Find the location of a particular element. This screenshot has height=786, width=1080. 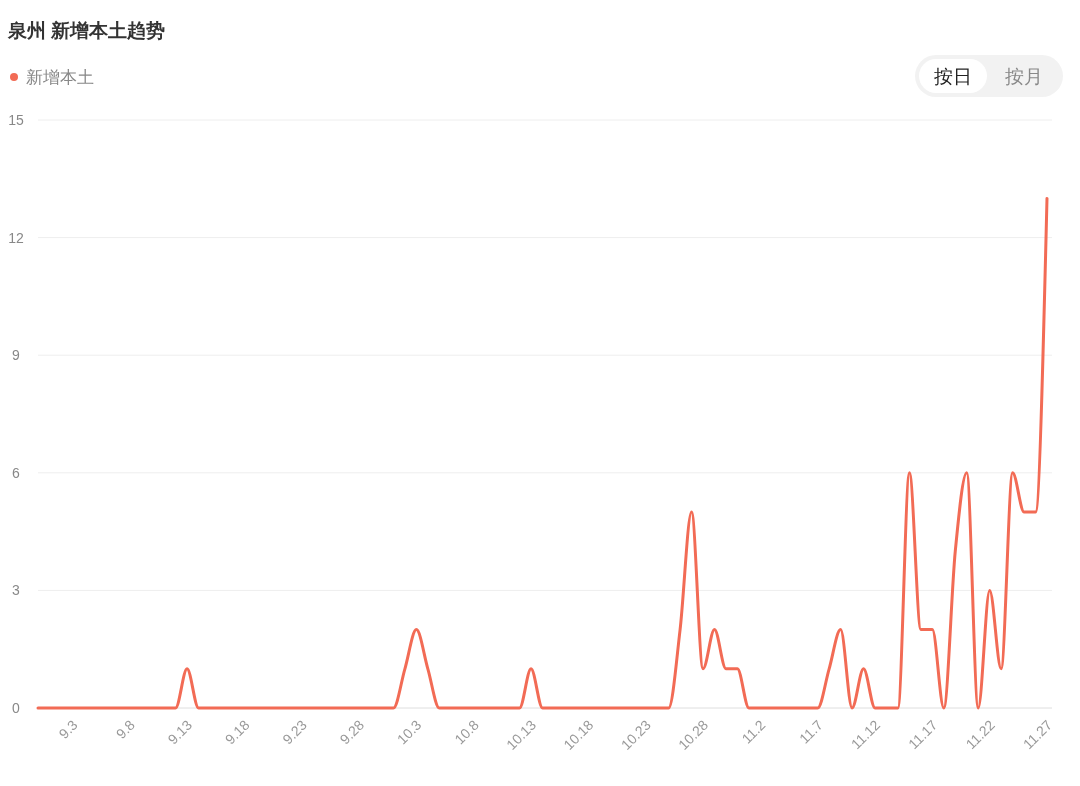

y-tick-label: 12 is located at coordinates (16, 237).